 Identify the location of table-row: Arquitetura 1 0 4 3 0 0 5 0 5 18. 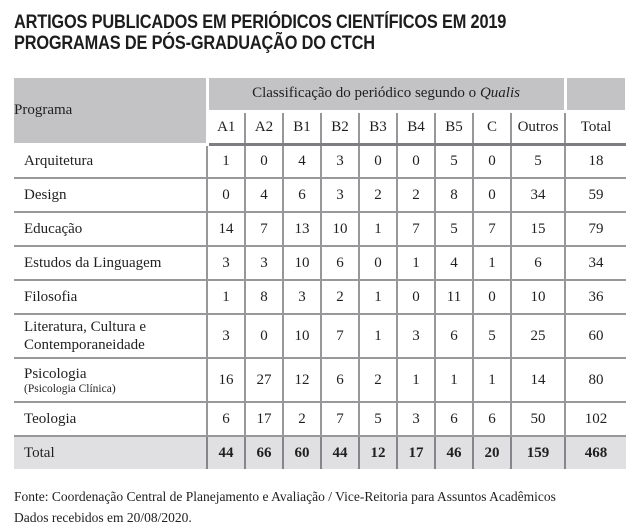
(320, 161).